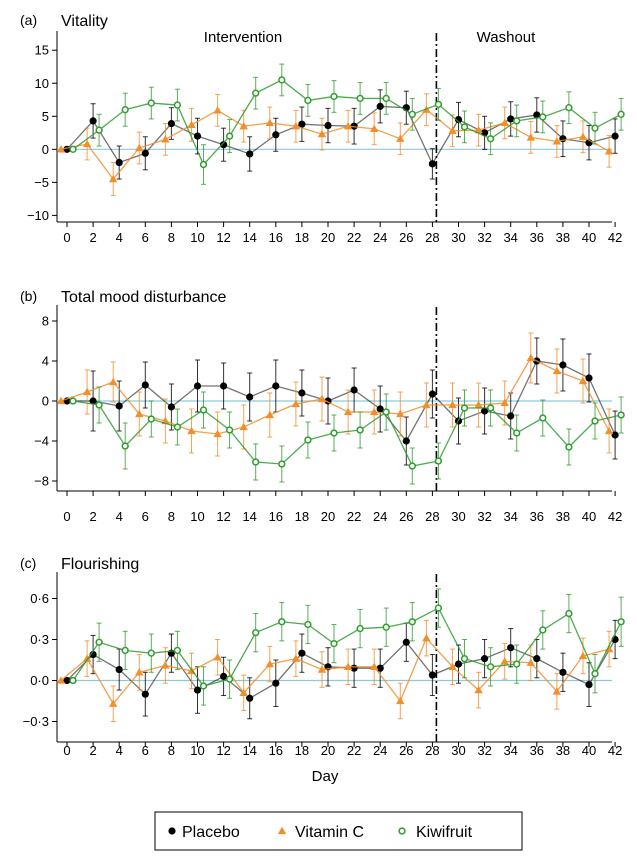 Image resolution: width=637 pixels, height=863 pixels. What do you see at coordinates (92, 516) in the screenshot?
I see `x-tick-label: 2` at bounding box center [92, 516].